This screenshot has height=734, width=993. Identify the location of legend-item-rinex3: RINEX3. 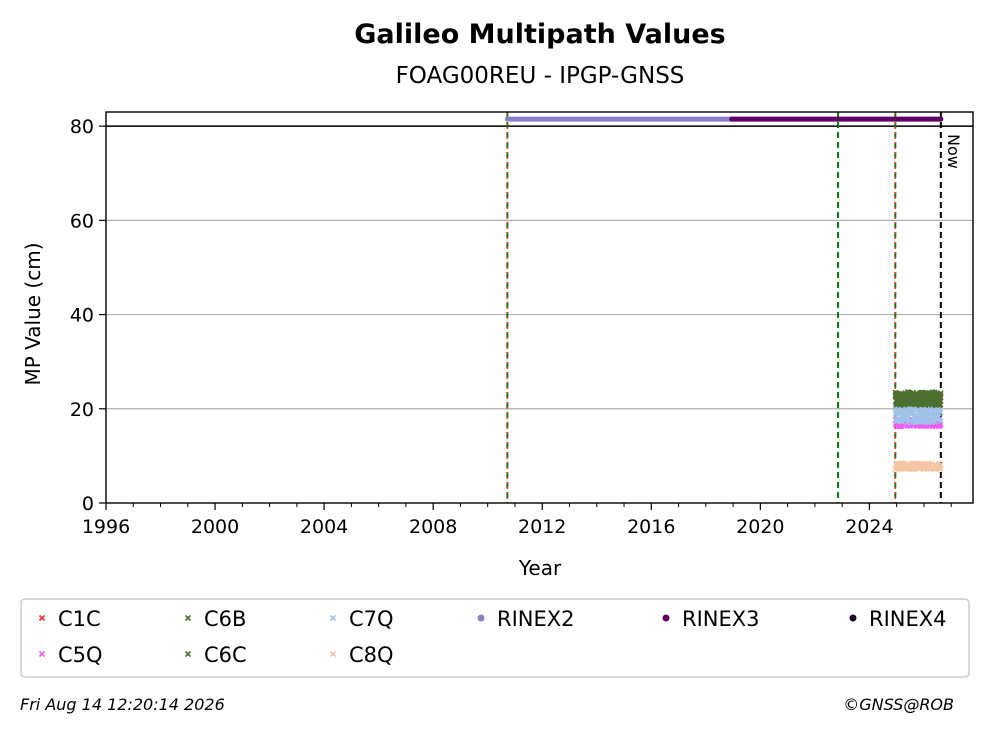
(711, 619).